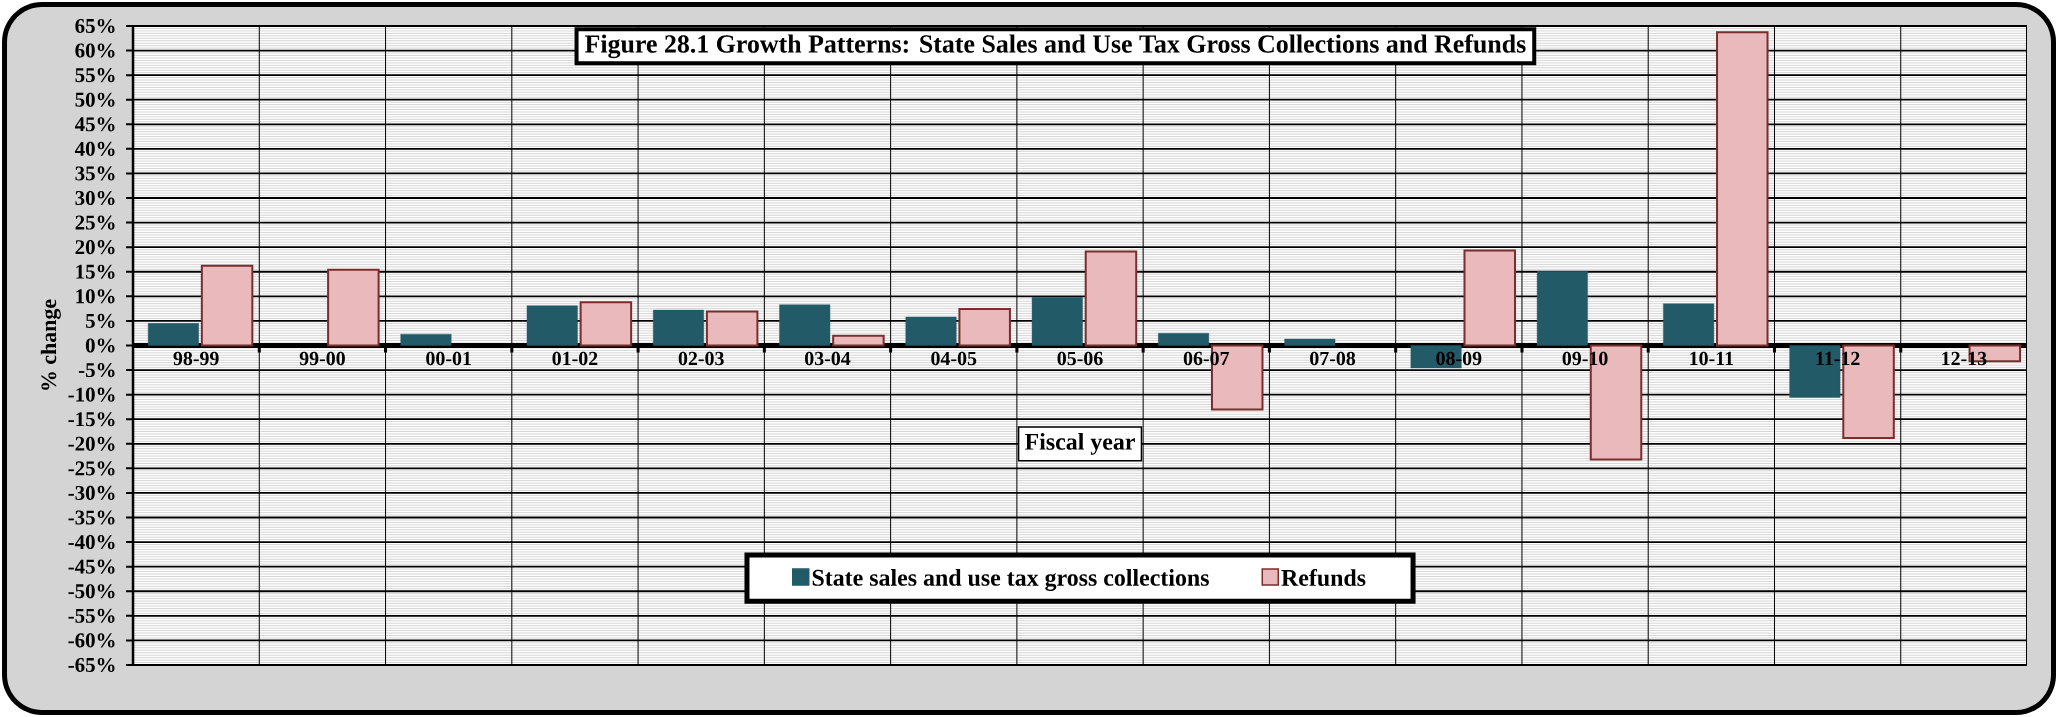  I want to click on legend-label: Refunds, so click(1323, 577).